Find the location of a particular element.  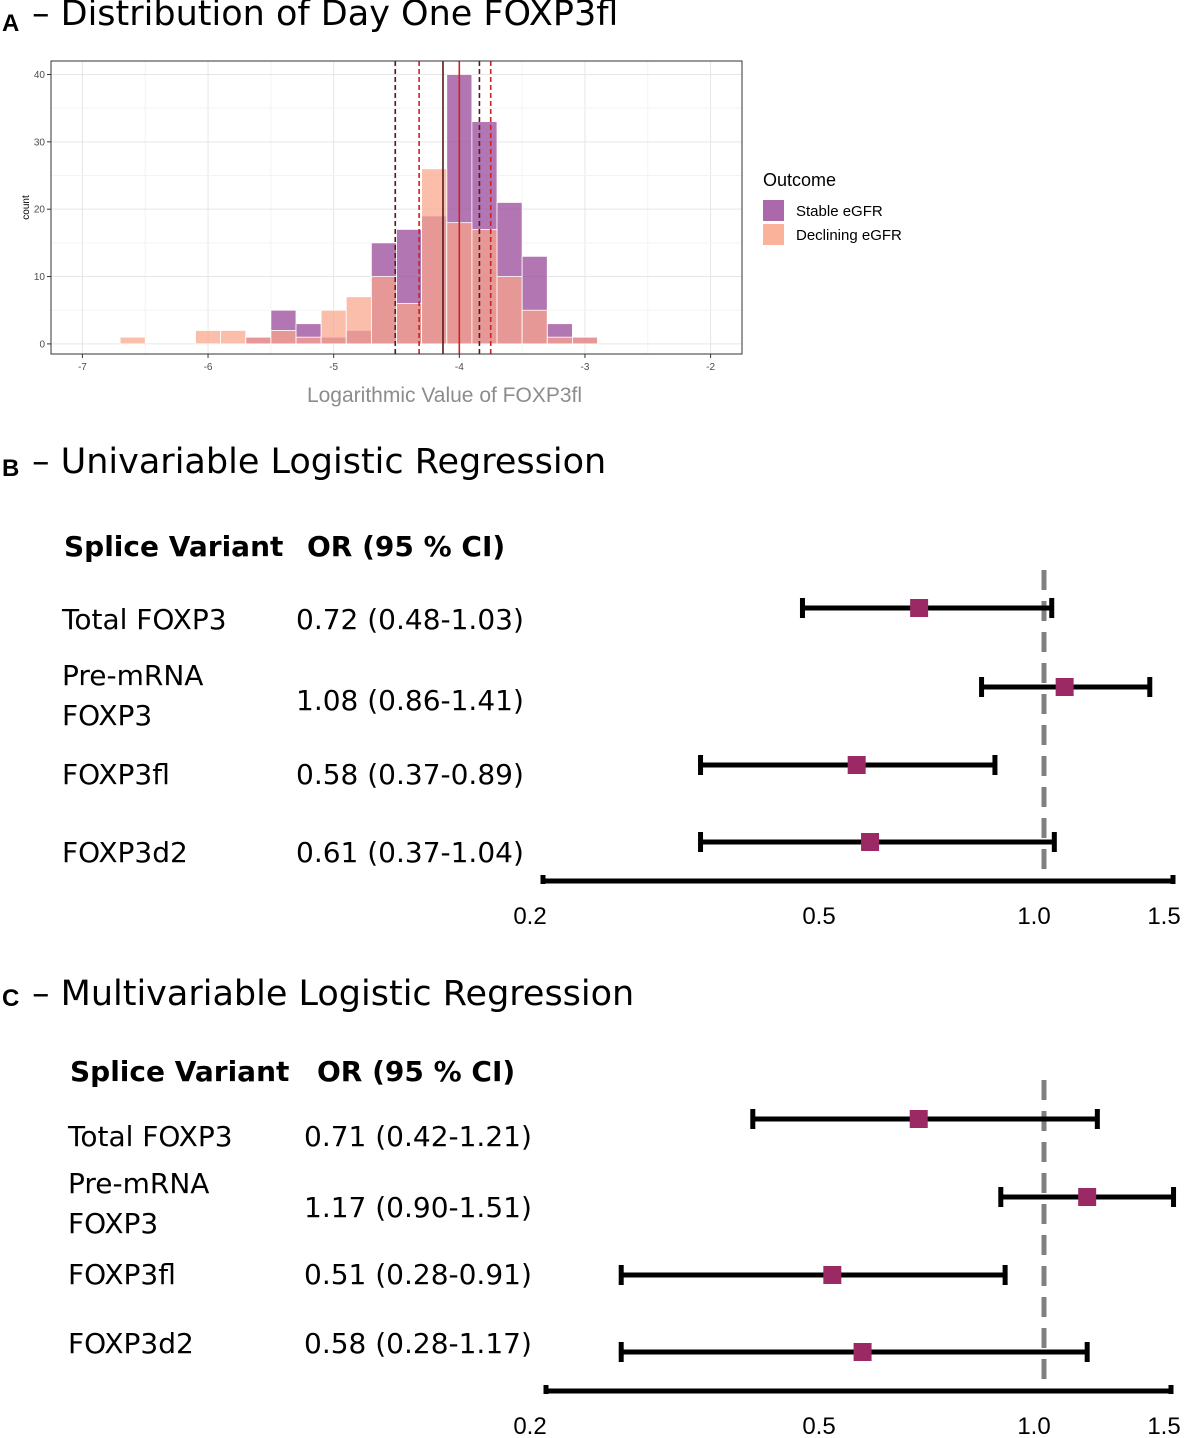

multi-row-label: Total FOXP3 is located at coordinates (150, 1136).